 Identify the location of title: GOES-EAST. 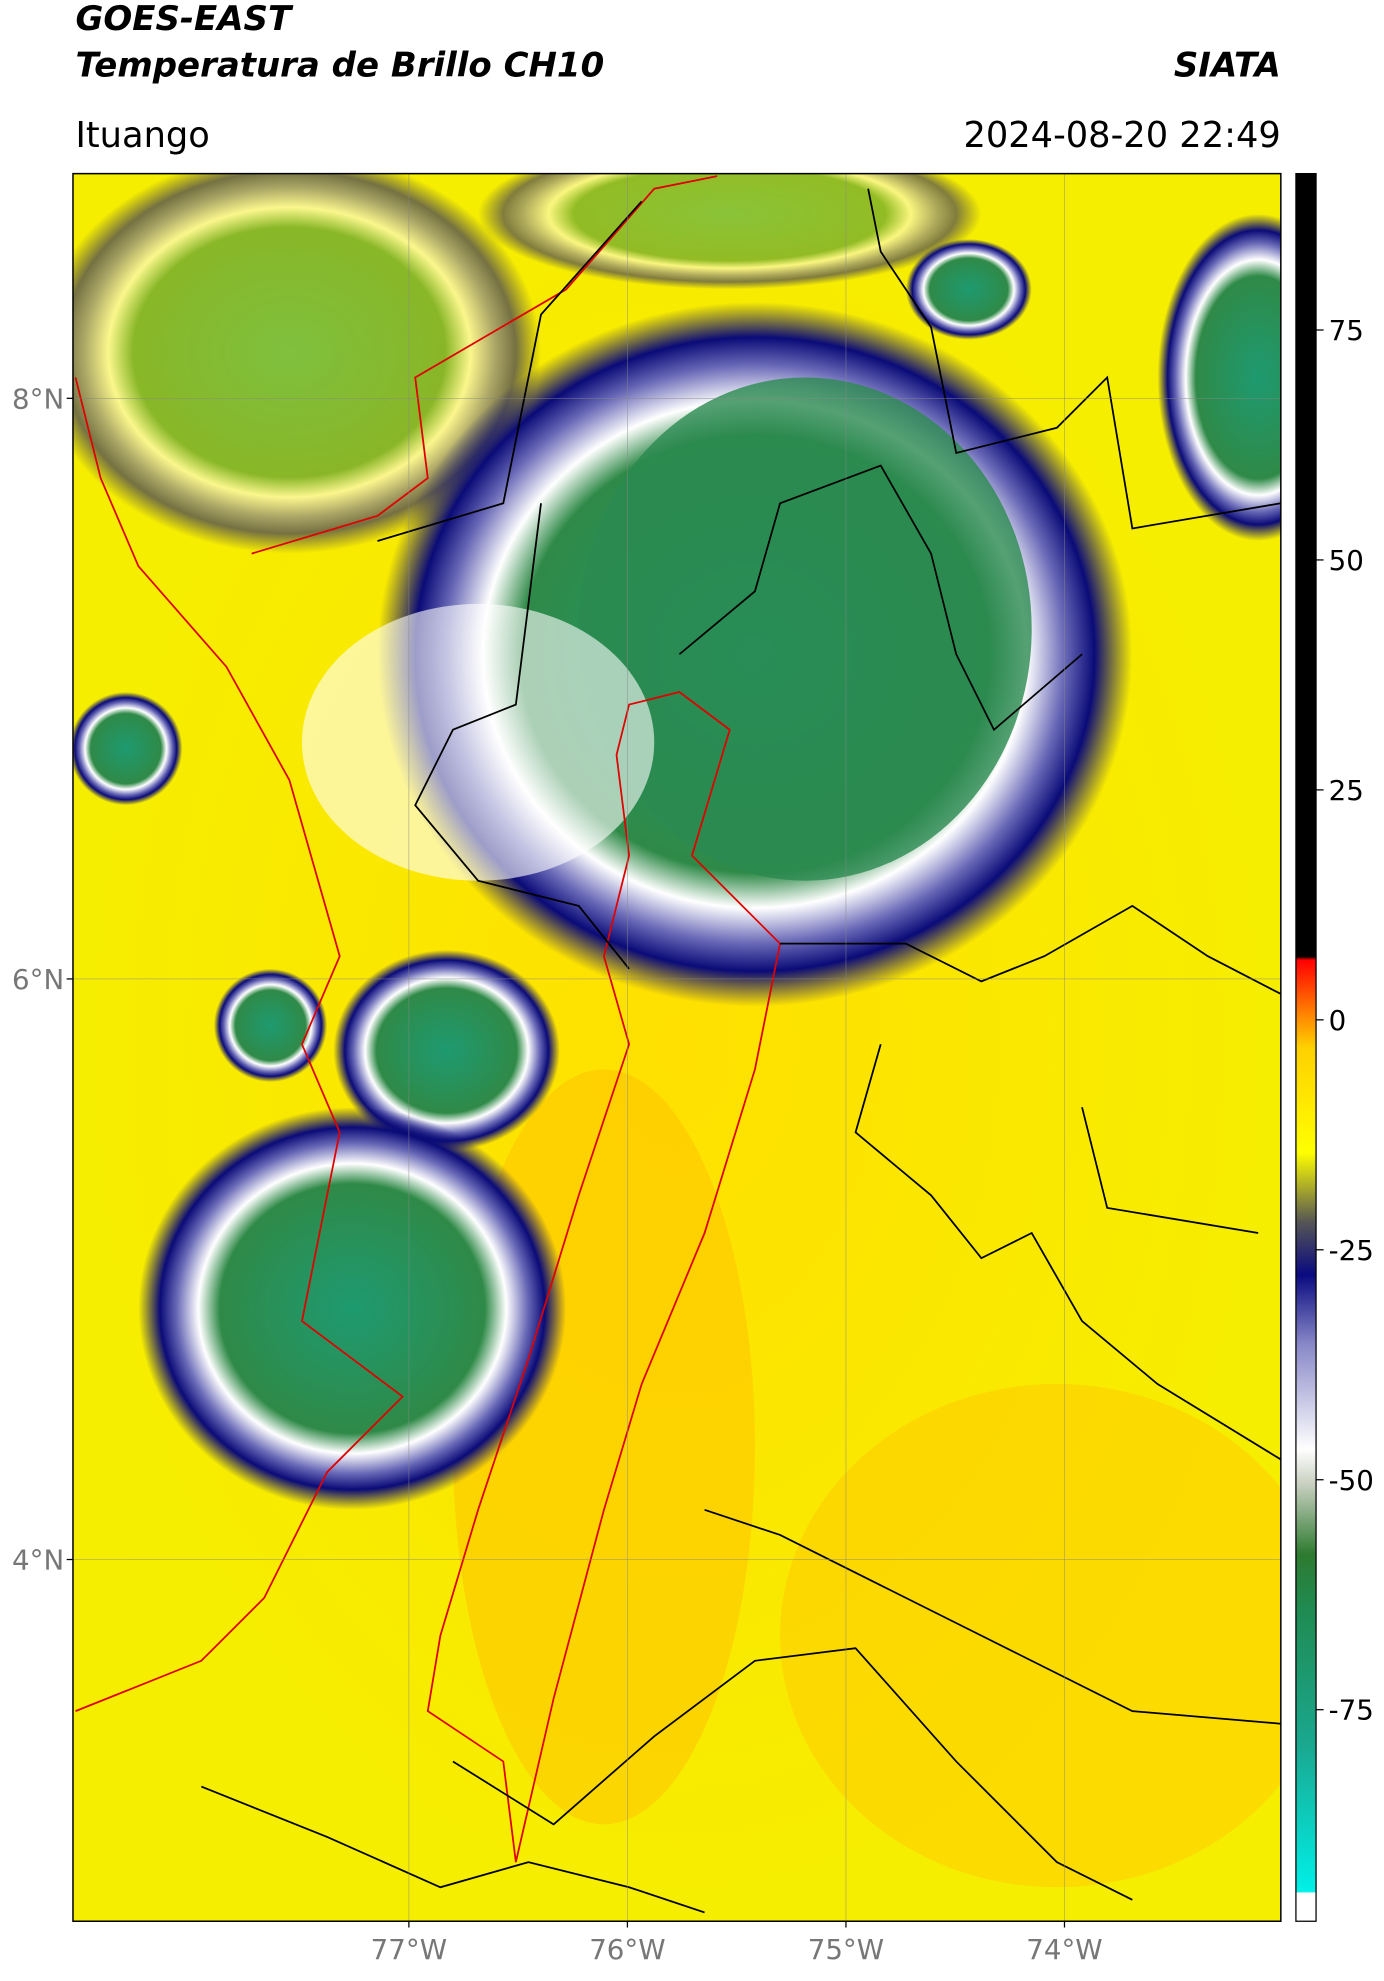
(184, 19).